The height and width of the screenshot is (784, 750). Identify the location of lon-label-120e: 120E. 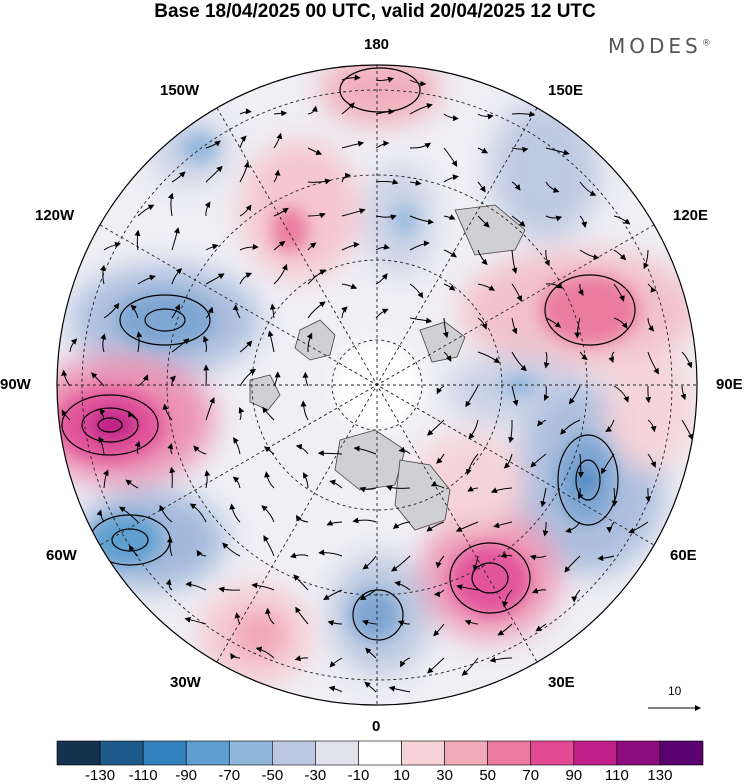
(690, 215).